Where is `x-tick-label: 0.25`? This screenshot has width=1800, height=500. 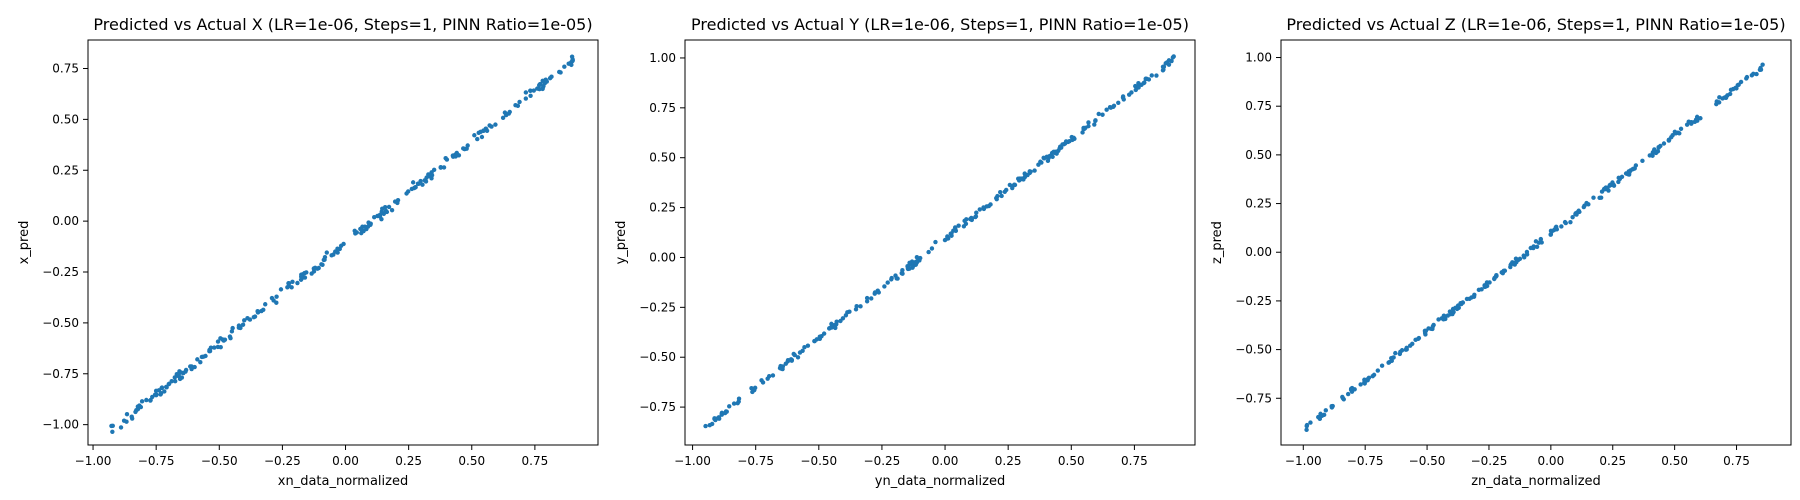
x-tick-label: 0.25 is located at coordinates (408, 461).